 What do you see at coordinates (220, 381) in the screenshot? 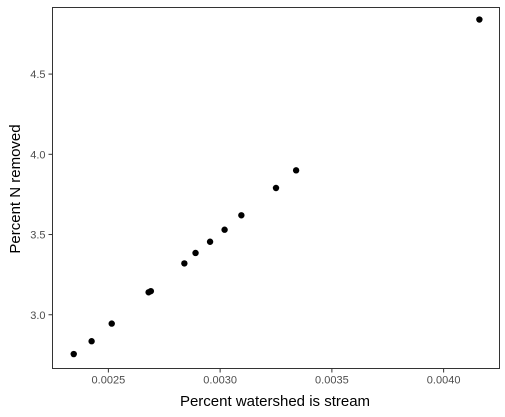
I see `x-tick-label: 0.0030` at bounding box center [220, 381].